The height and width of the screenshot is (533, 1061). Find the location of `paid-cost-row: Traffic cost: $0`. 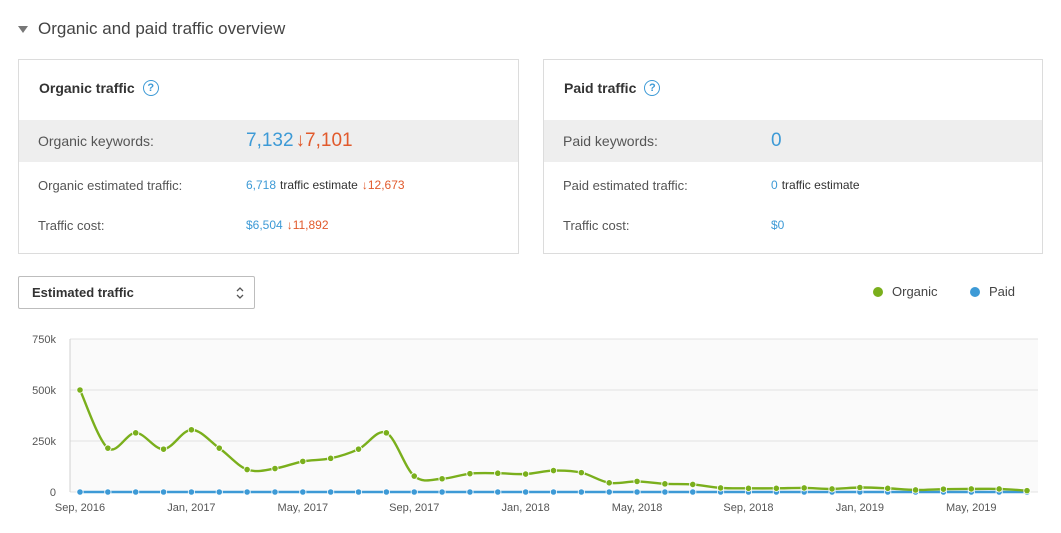

paid-cost-row: Traffic cost: $0 is located at coordinates (793, 225).